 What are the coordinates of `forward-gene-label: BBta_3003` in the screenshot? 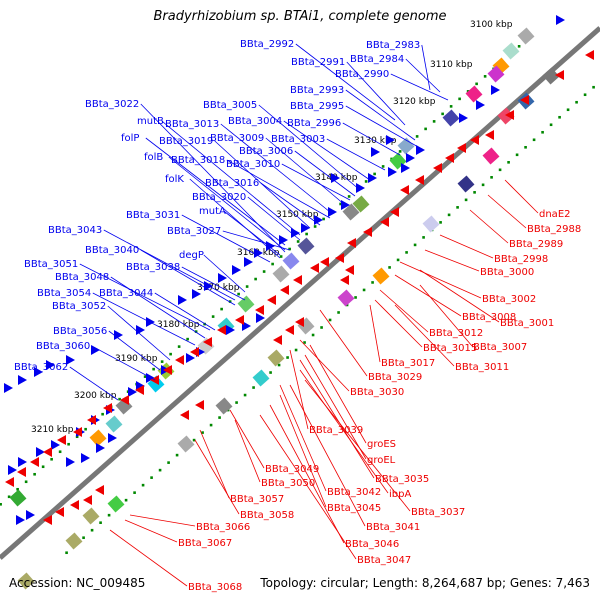 It's located at (298, 139).